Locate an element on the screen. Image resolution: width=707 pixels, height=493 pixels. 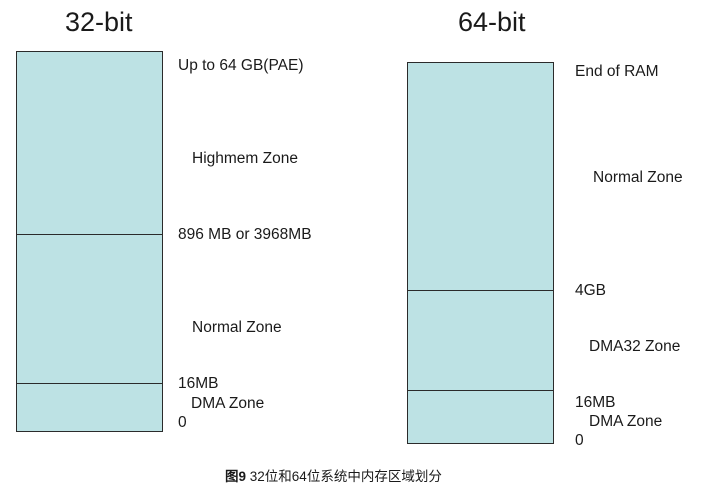
figure-caption-prefix: 图9 is located at coordinates (236, 476).